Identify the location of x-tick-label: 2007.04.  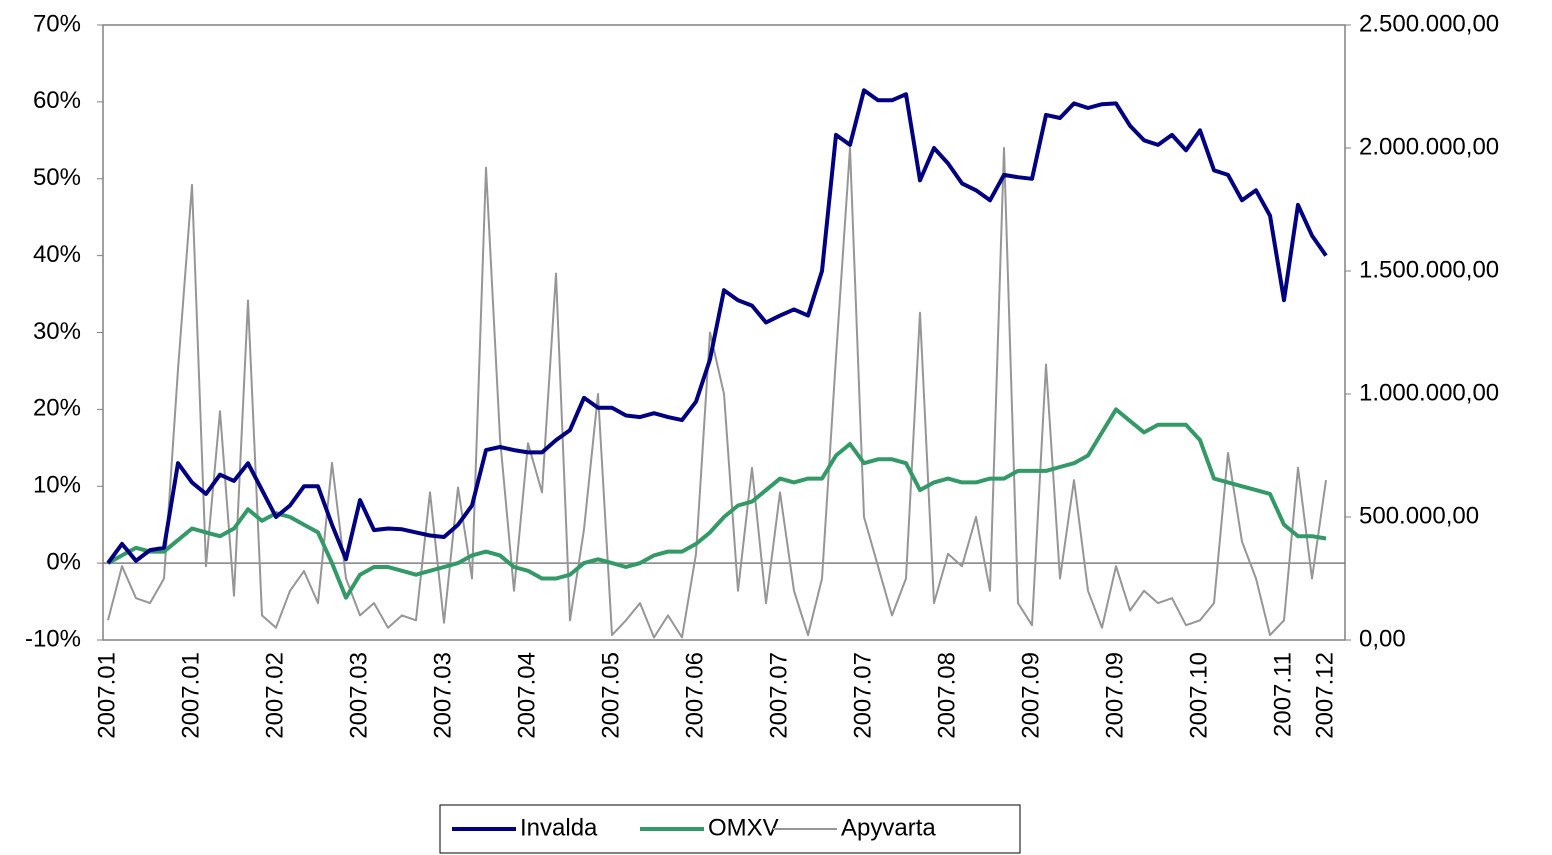
(526, 695).